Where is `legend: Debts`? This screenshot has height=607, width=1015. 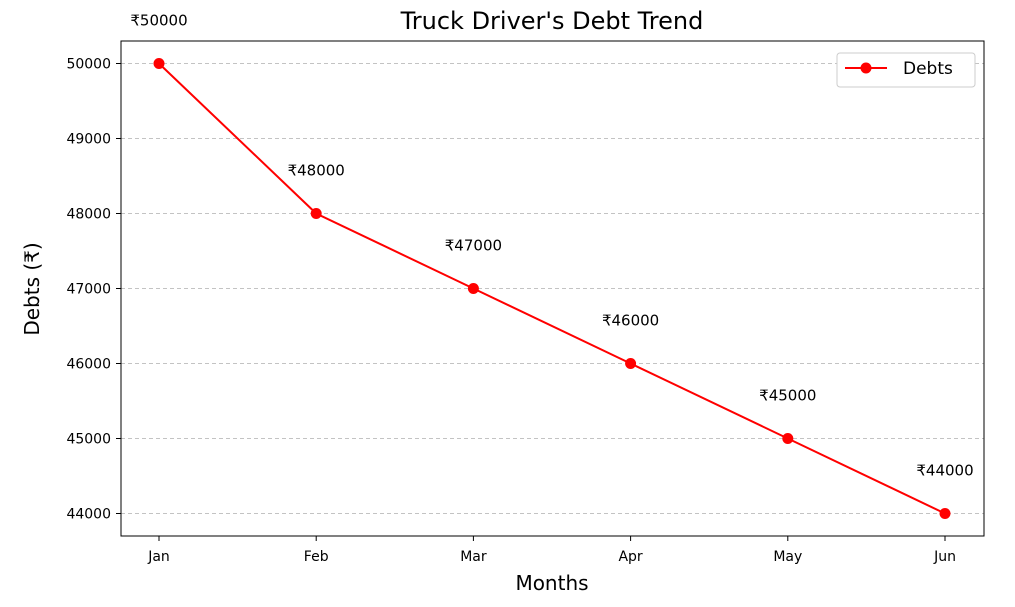
legend: Debts is located at coordinates (906, 70).